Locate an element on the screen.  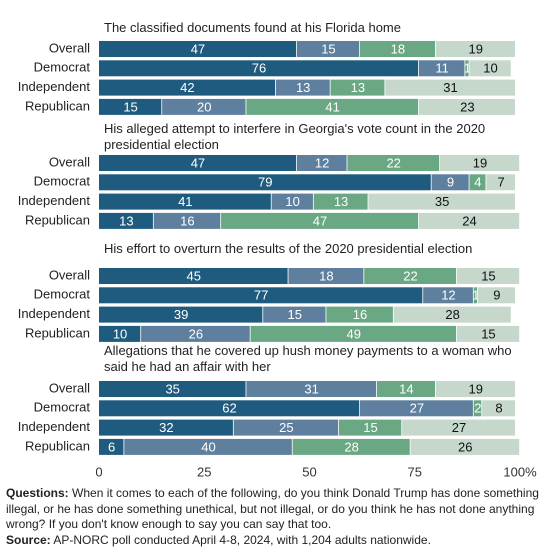
value-label: 31 is located at coordinates (450, 87).